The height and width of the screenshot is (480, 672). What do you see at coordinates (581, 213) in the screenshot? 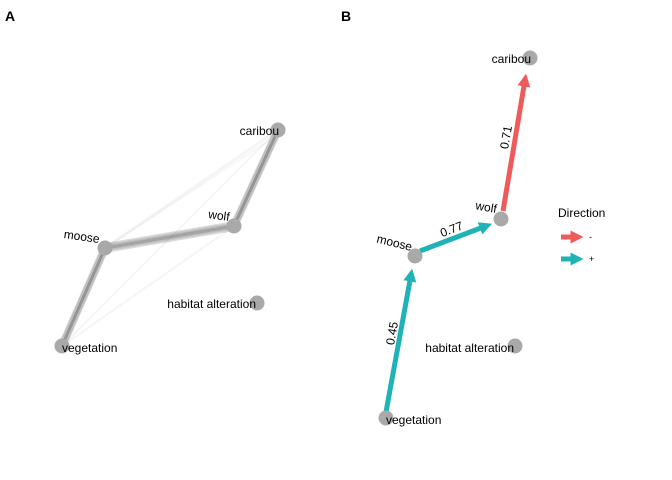
I see `legend-title: Direction` at bounding box center [581, 213].